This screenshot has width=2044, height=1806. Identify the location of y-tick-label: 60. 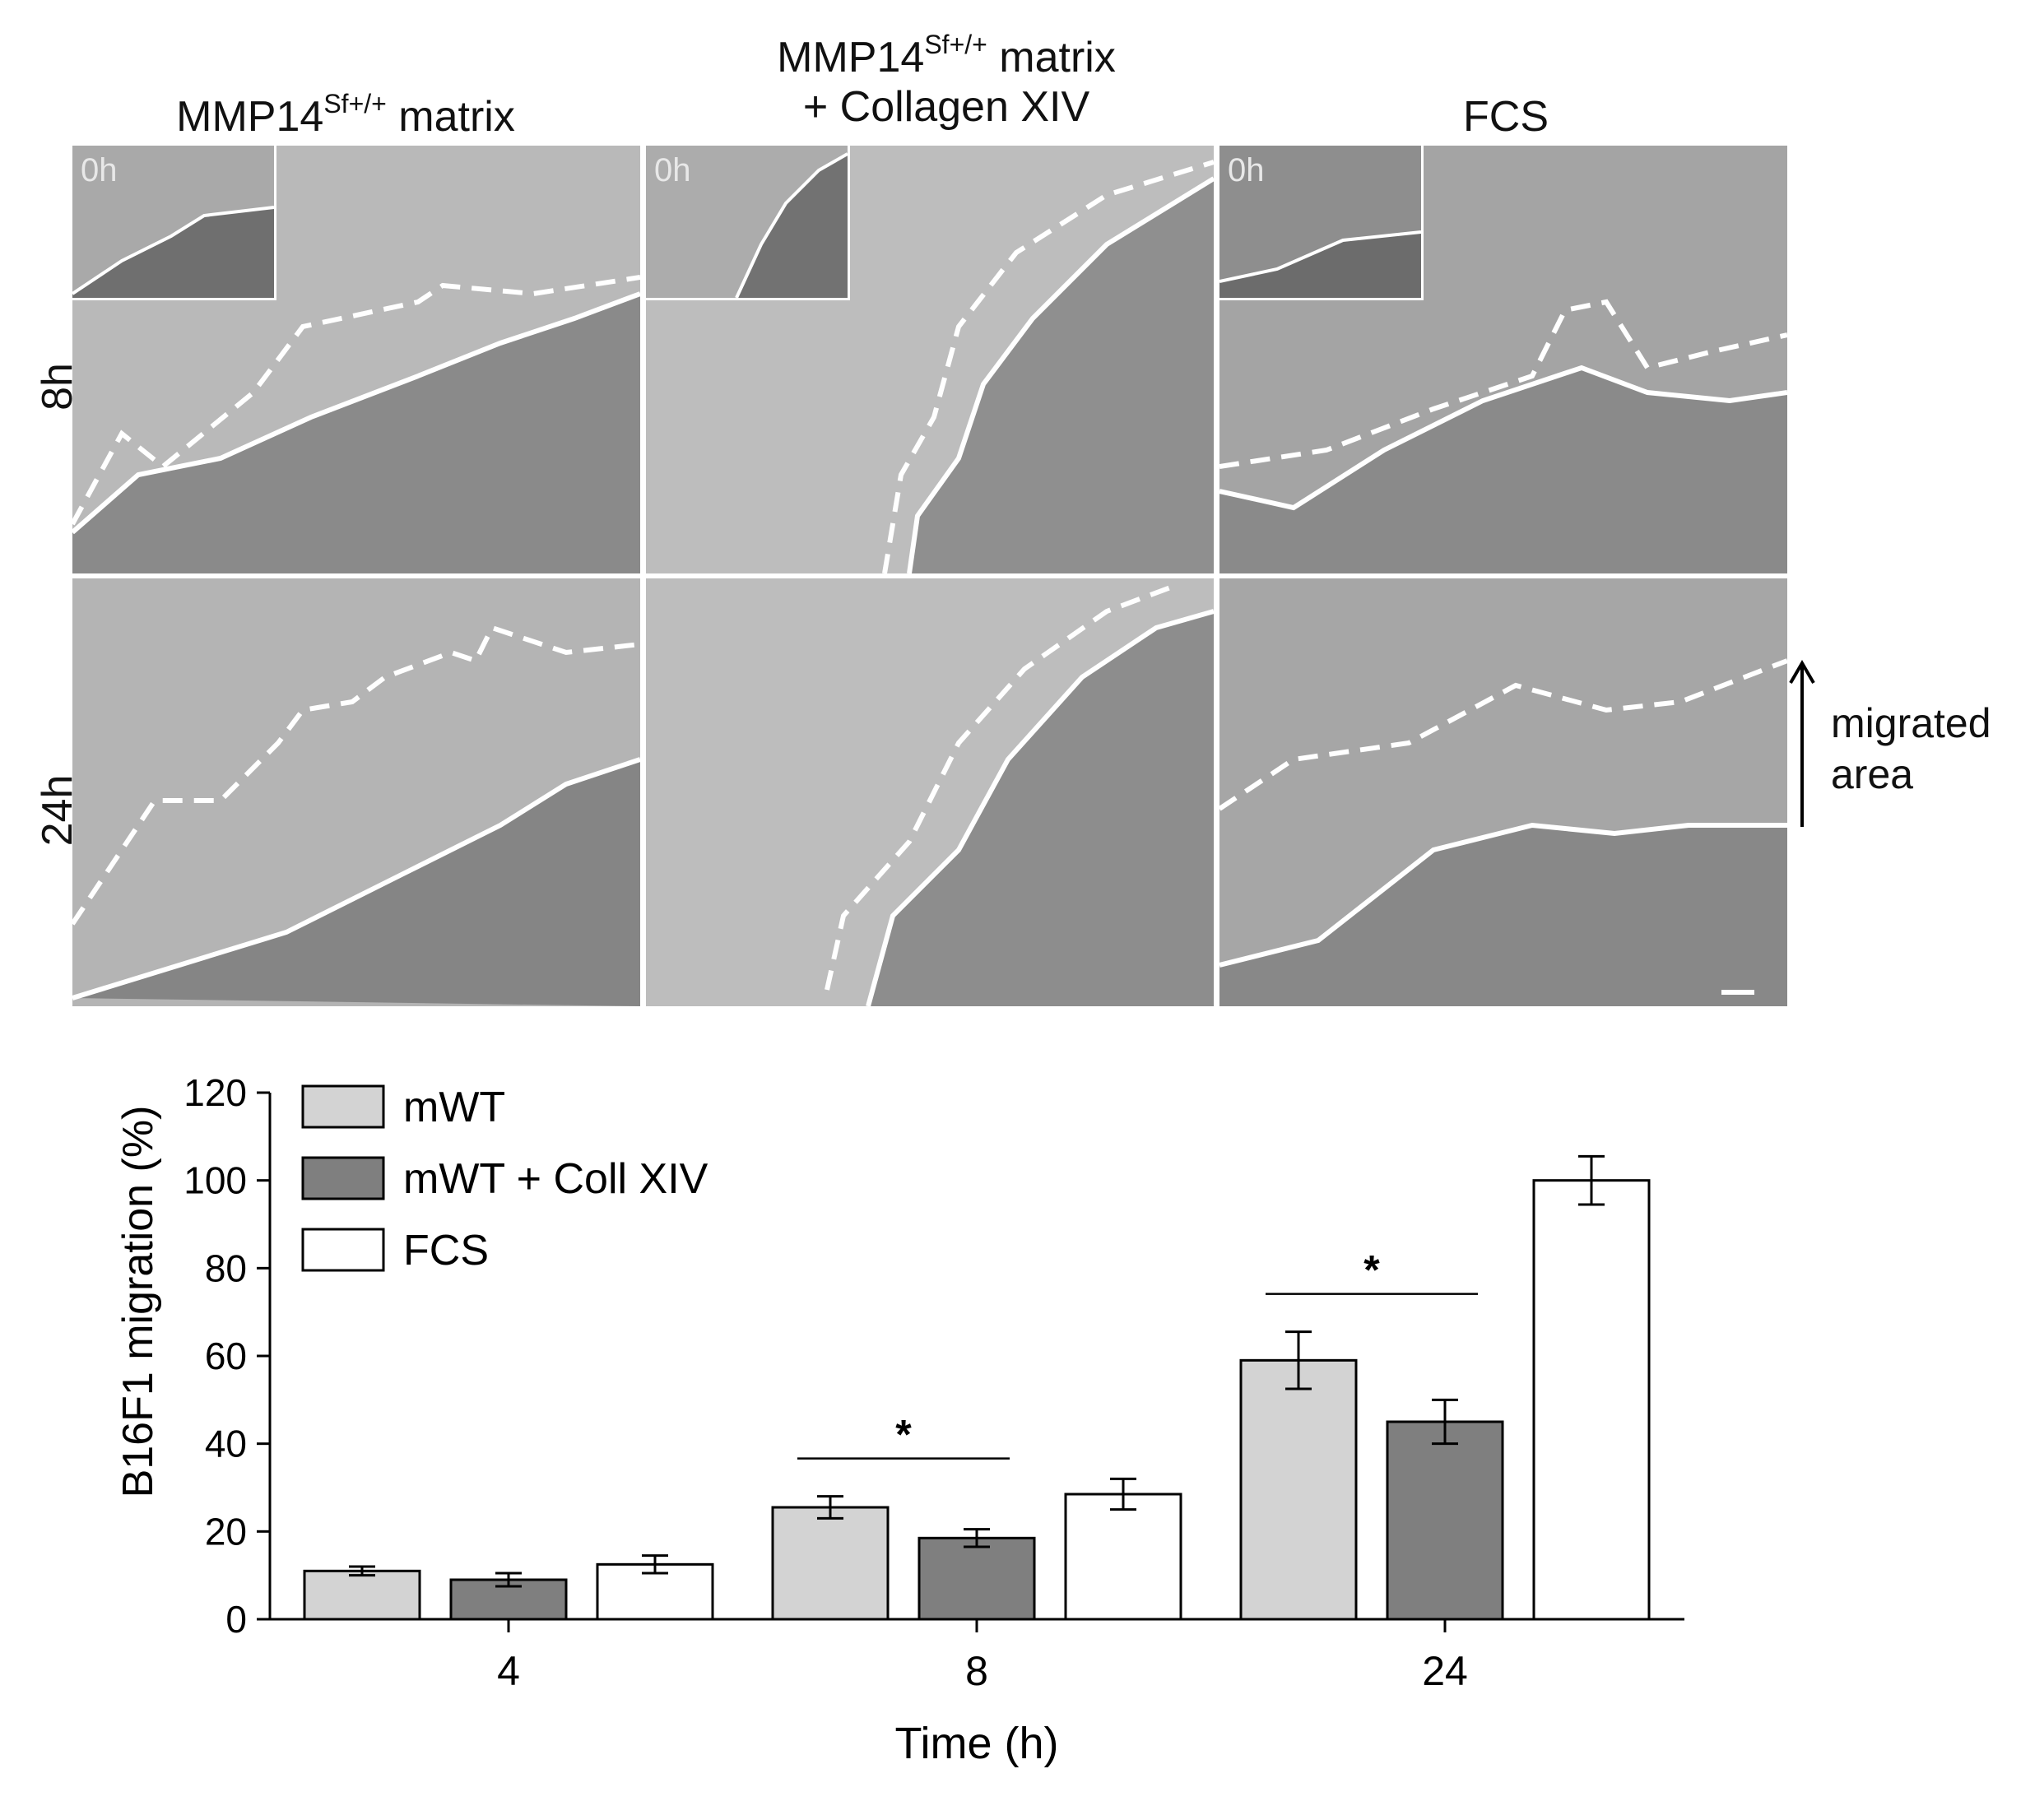
(226, 1356).